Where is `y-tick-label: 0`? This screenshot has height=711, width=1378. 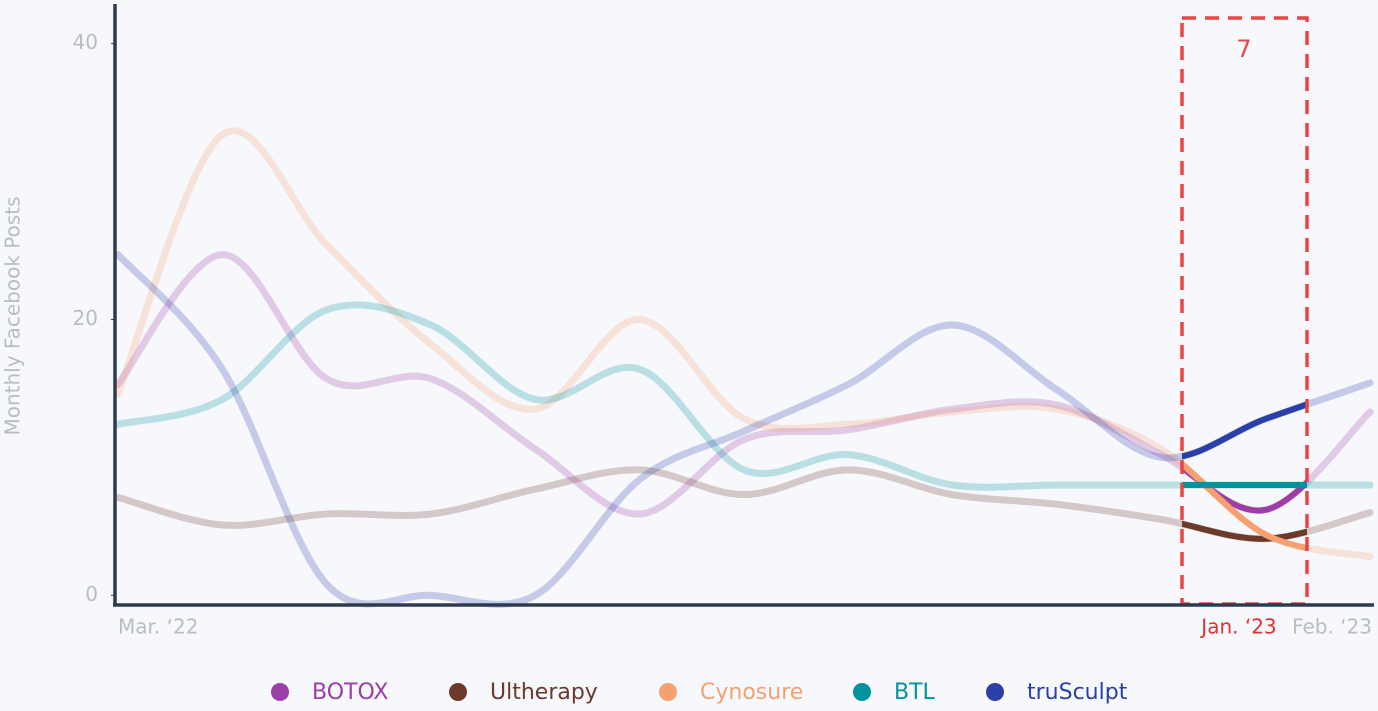 y-tick-label: 0 is located at coordinates (91, 594).